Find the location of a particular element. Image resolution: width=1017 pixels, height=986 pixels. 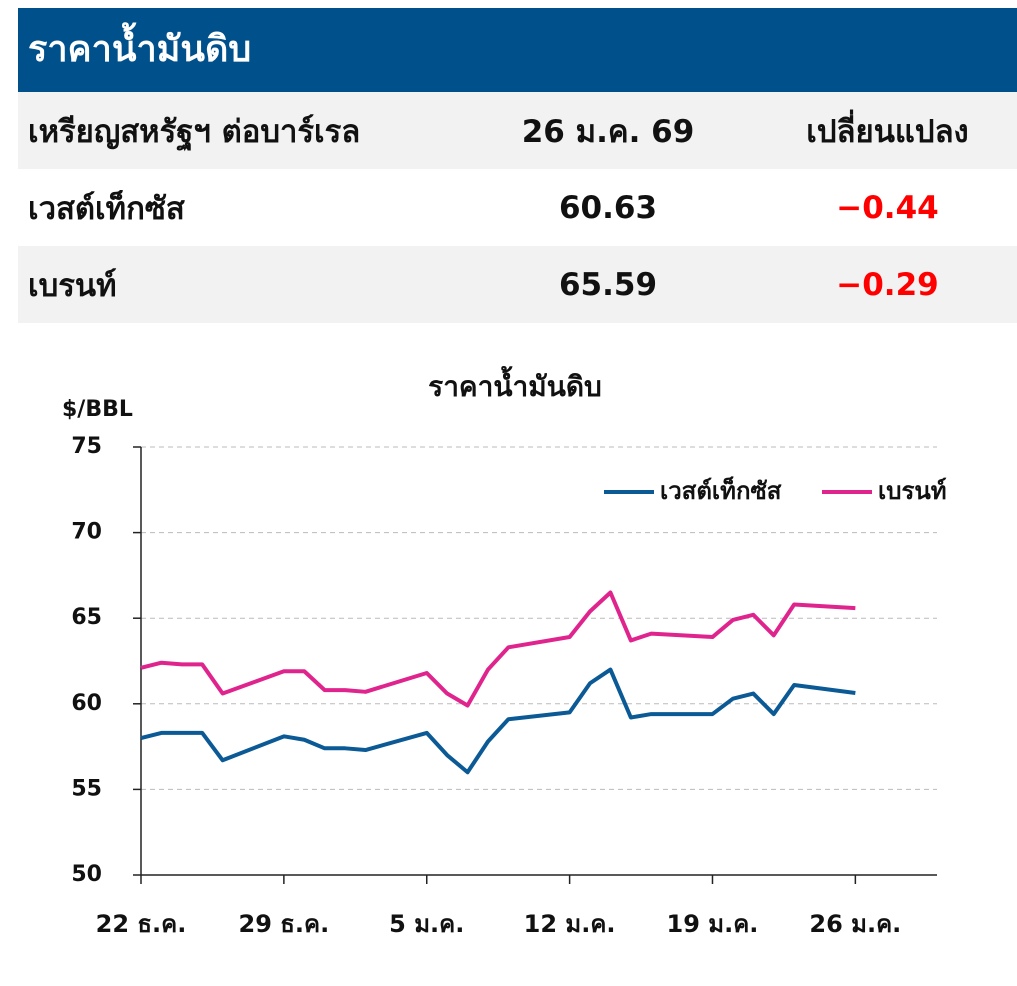

y-tick-label: 70 is located at coordinates (86, 532).